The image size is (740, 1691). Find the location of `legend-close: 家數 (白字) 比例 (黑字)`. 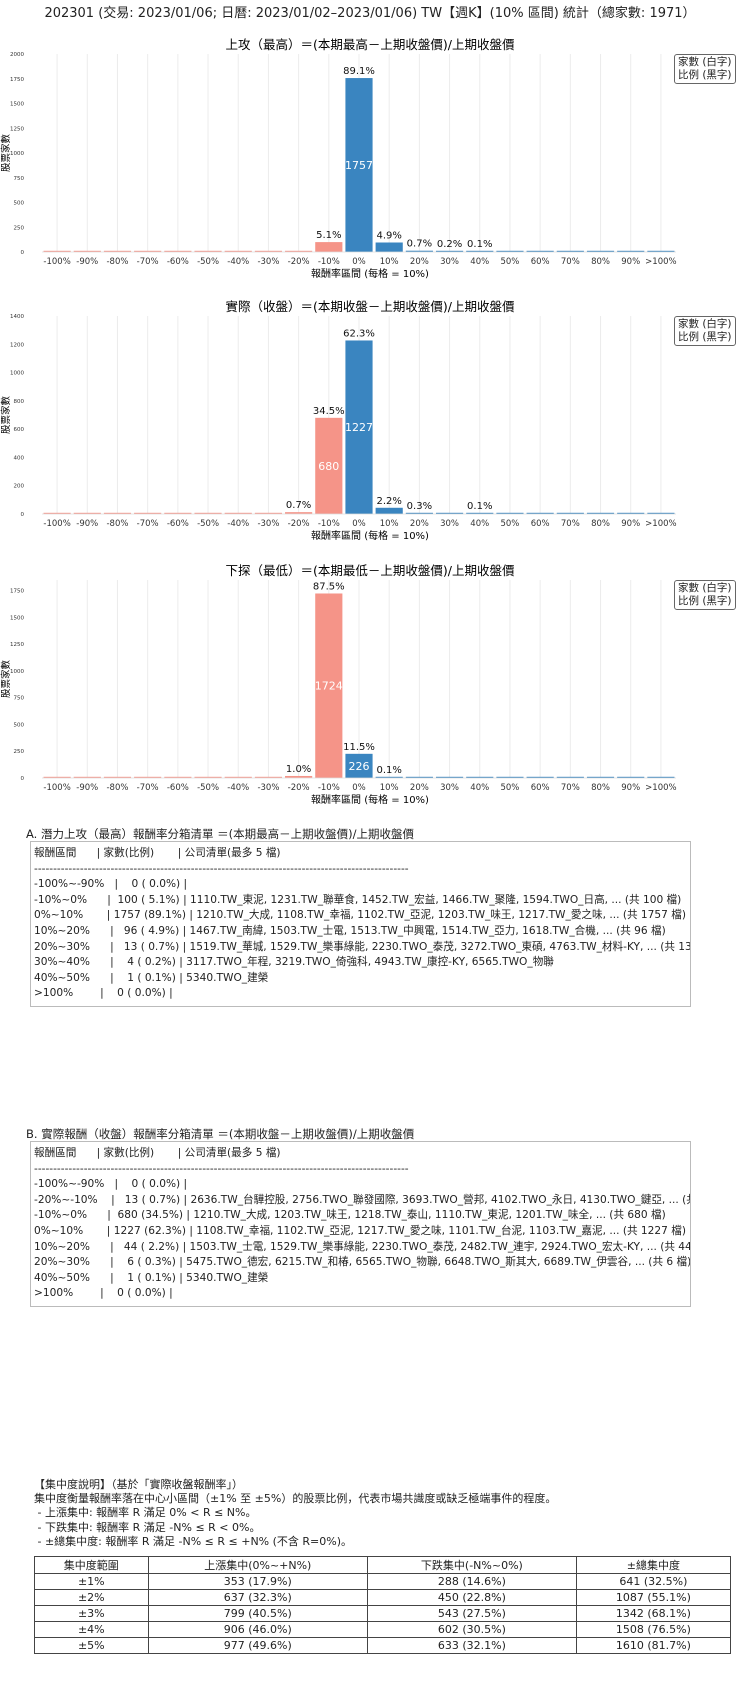

legend-close: 家數 (白字) 比例 (黑字) is located at coordinates (705, 331).